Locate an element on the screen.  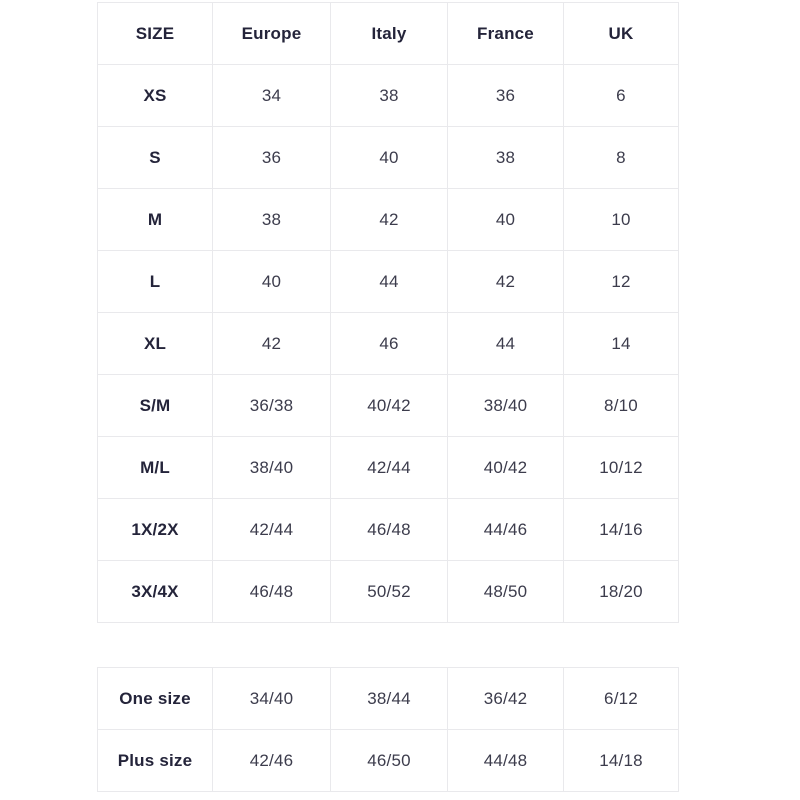
cell-france: 44/46 is located at coordinates (505, 529).